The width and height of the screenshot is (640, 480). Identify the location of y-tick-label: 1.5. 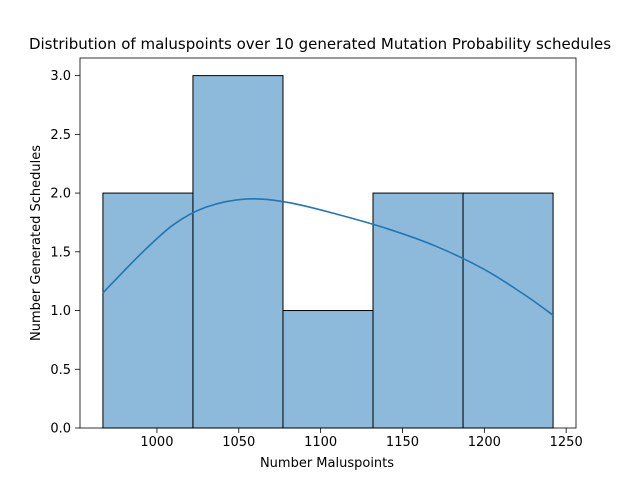
(60, 252).